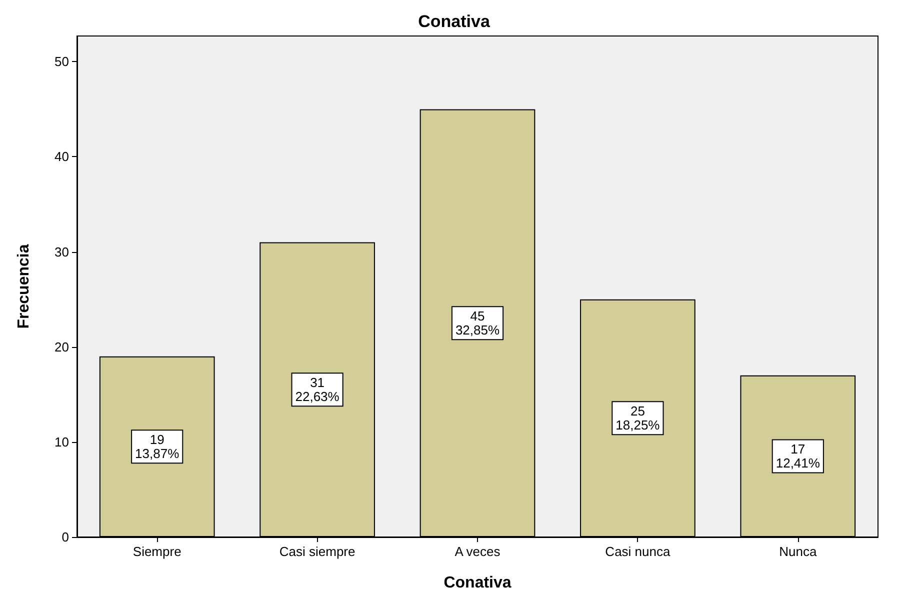  I want to click on y-tick-label: 30, so click(61, 252).